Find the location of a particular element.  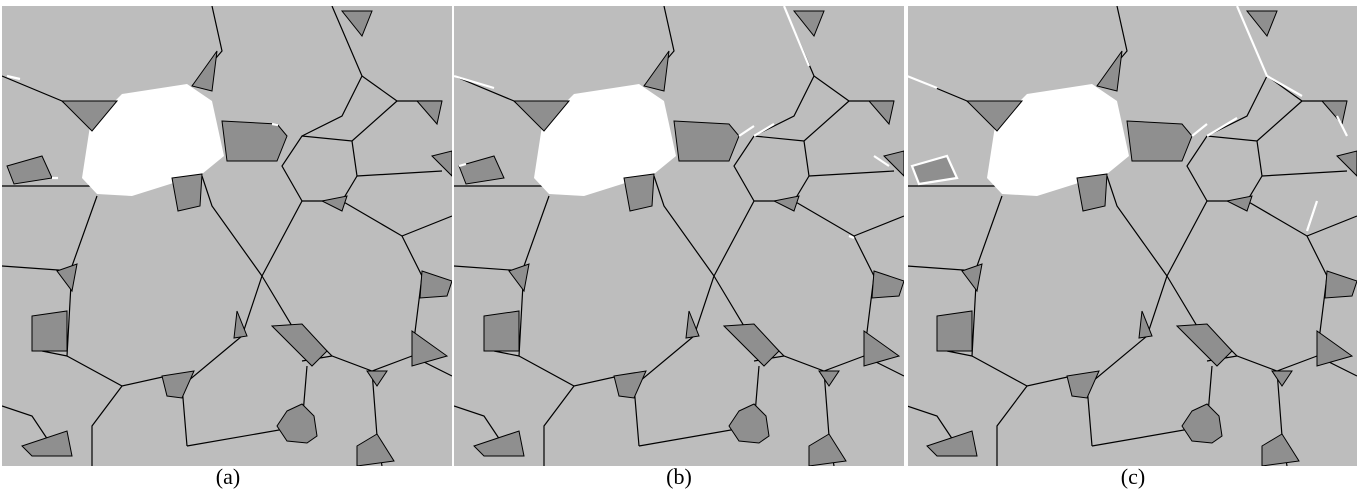

panel-label: (c) is located at coordinates (1133, 476).